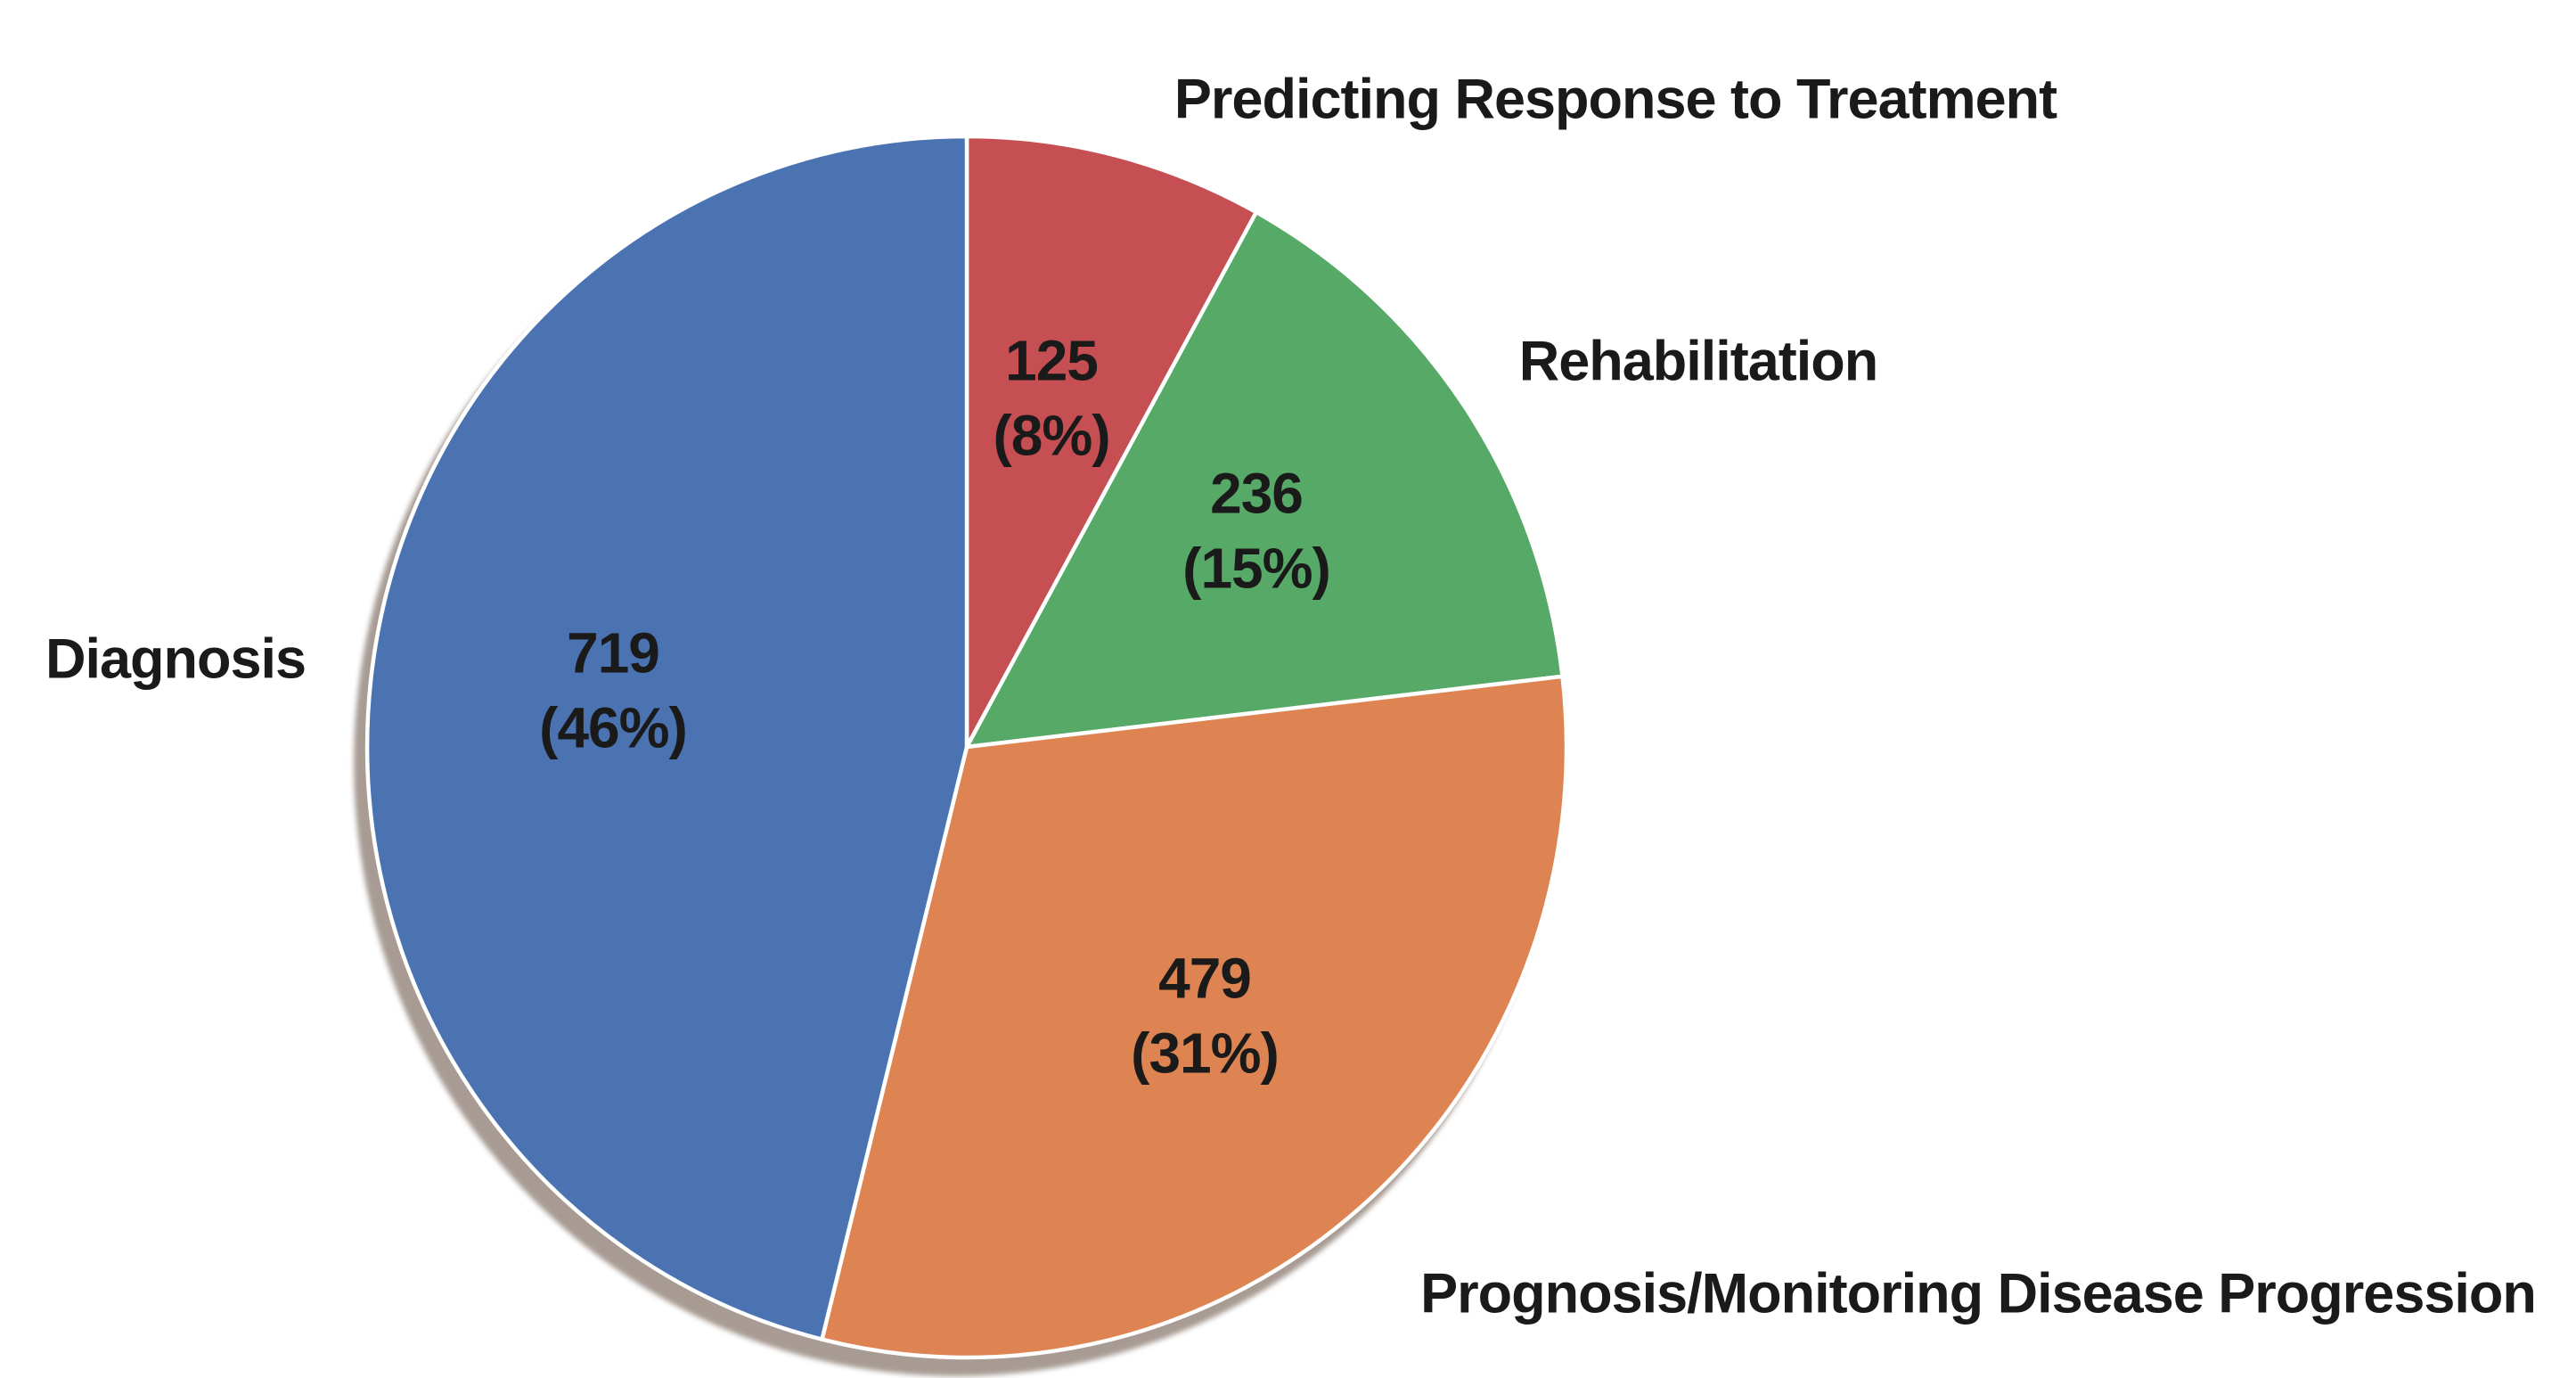 The width and height of the screenshot is (2576, 1378). I want to click on pie-slice-predicting-response-to-treatment, so click(1111, 442).